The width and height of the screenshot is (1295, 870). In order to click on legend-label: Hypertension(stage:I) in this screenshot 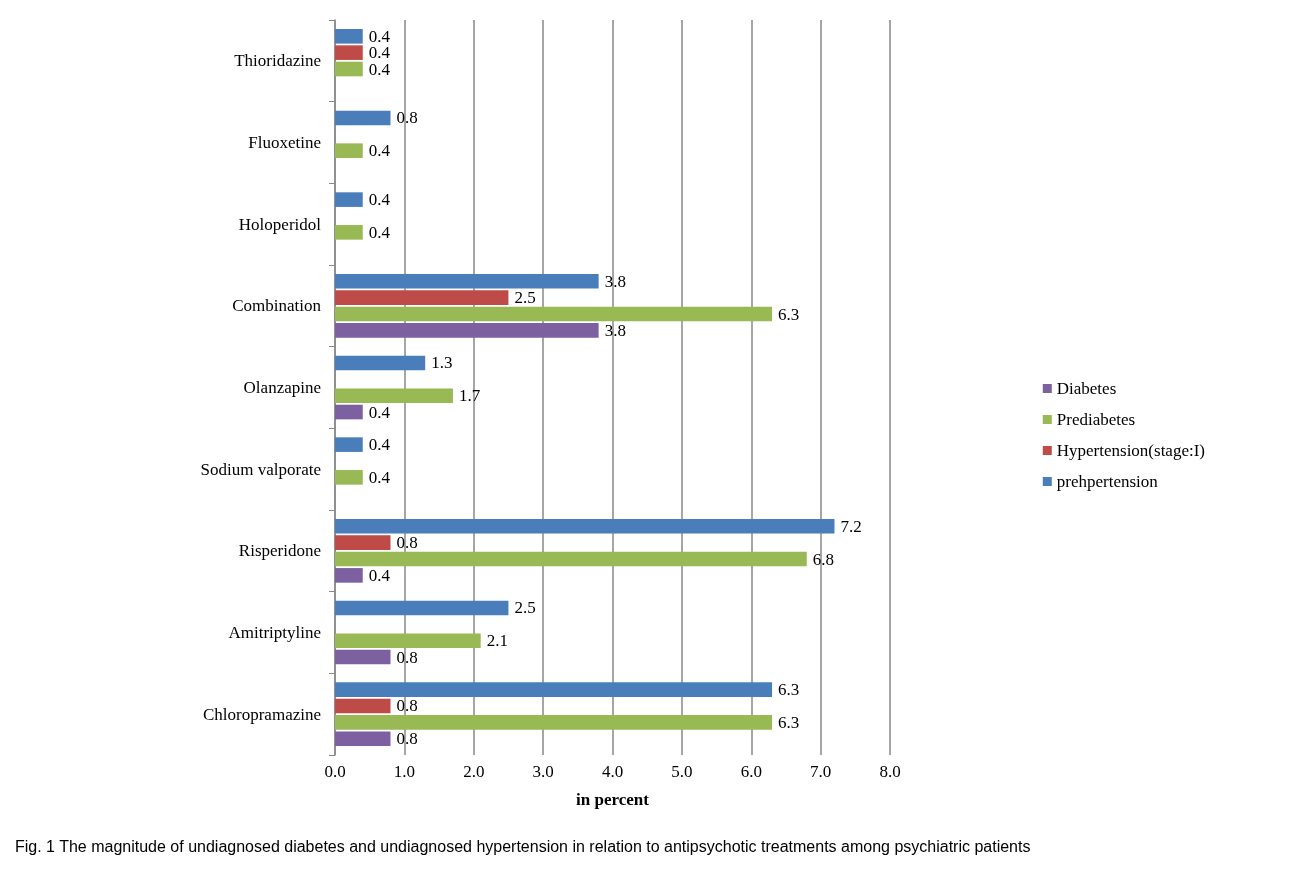, I will do `click(1131, 450)`.